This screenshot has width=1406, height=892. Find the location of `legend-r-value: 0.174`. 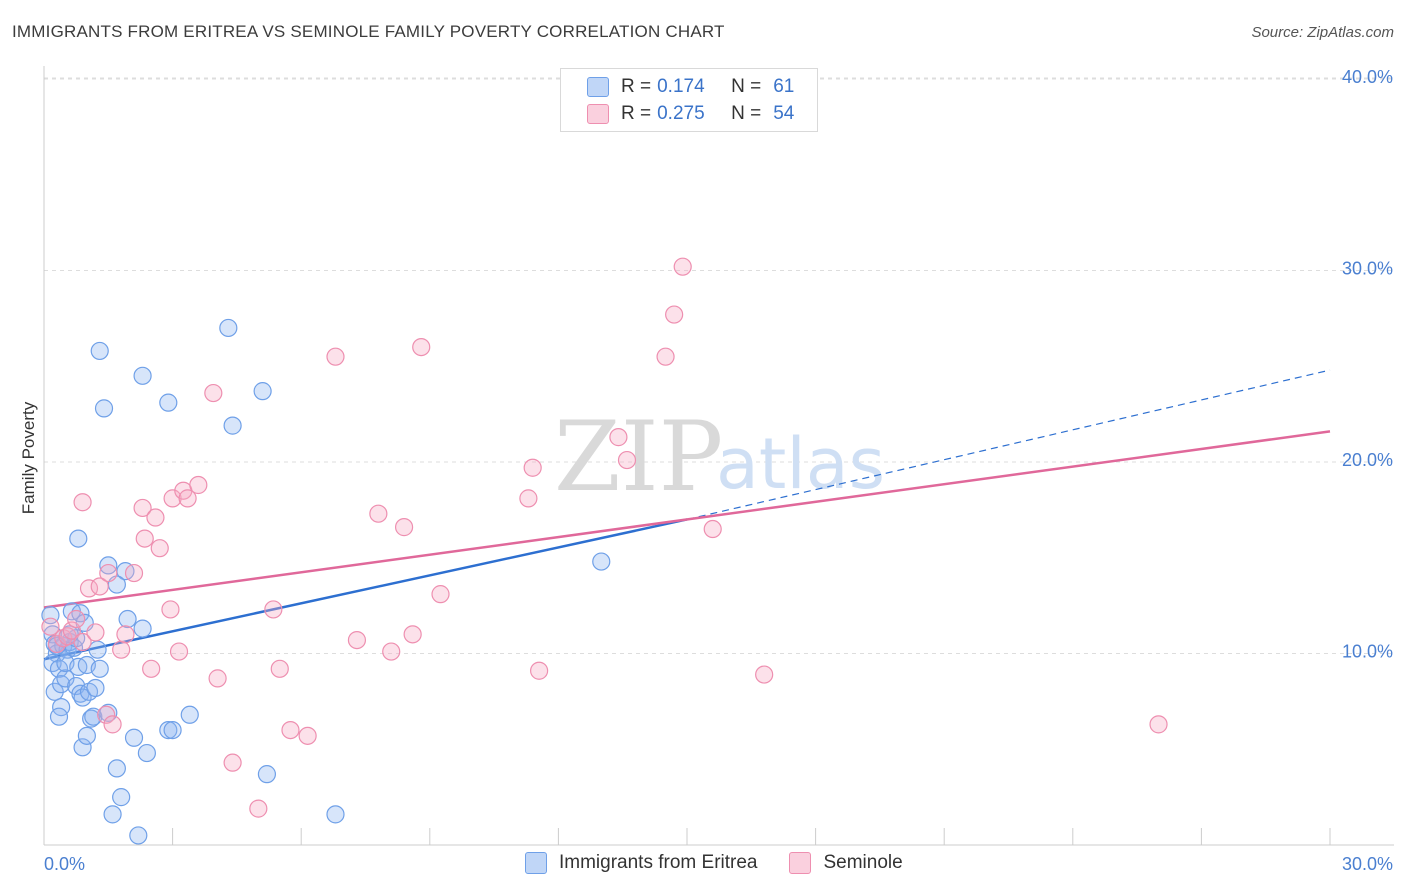

legend-r-value: 0.174 is located at coordinates (681, 86).